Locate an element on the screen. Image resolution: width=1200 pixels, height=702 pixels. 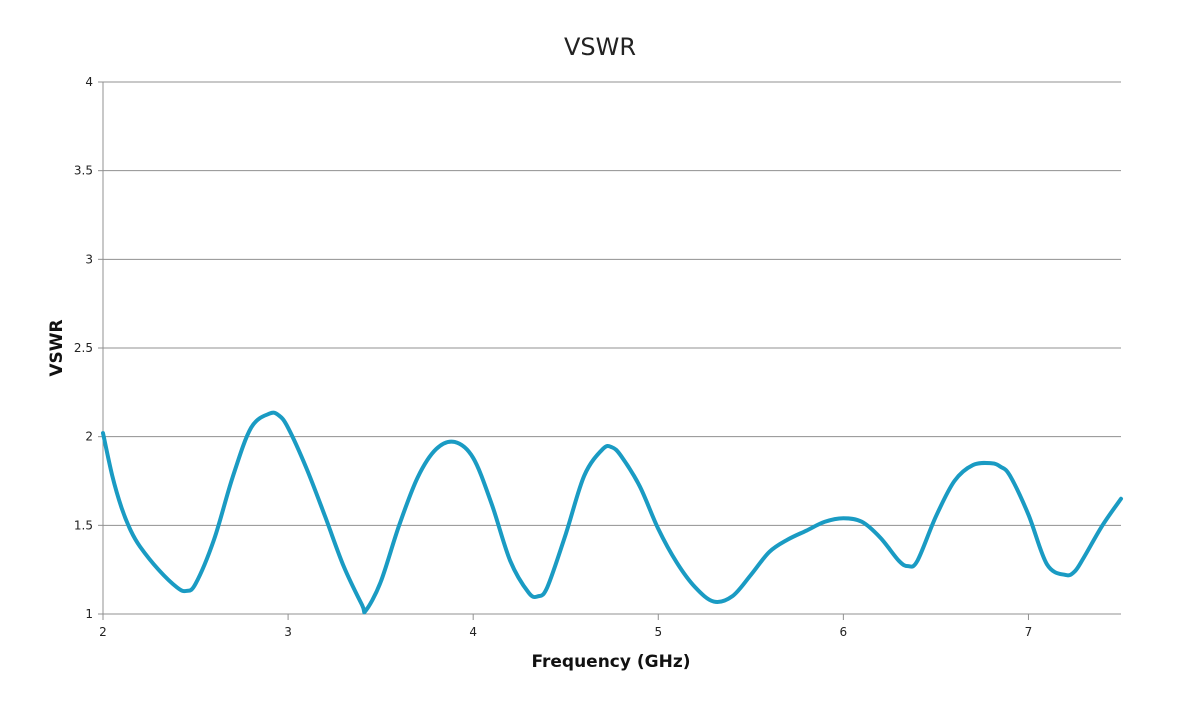
x-tick-label: 4 is located at coordinates (473, 632).